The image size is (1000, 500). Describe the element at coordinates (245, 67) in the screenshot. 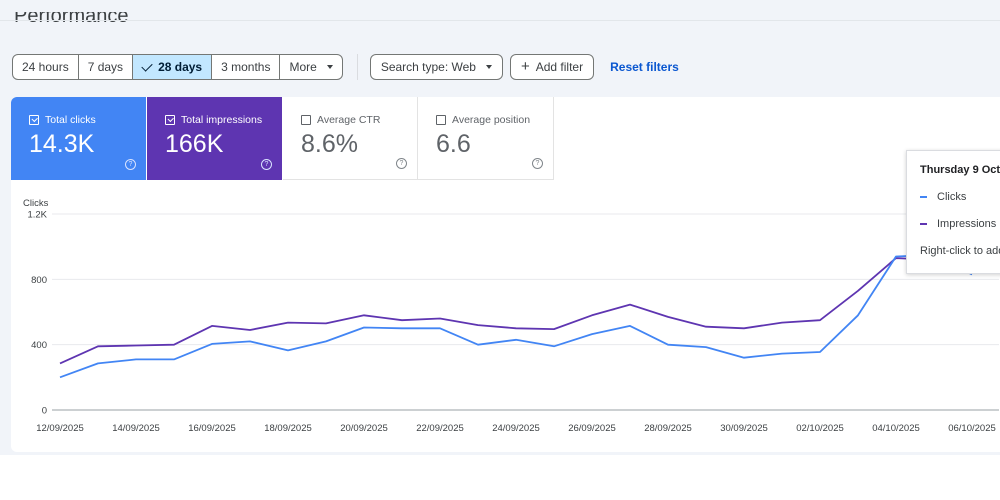

I see `range-3-months-button: 3 months` at that location.